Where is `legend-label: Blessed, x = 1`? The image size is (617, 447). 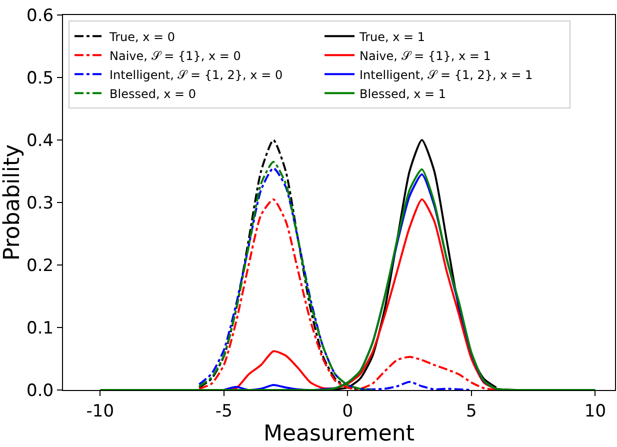
legend-label: Blessed, x = 1 is located at coordinates (403, 93).